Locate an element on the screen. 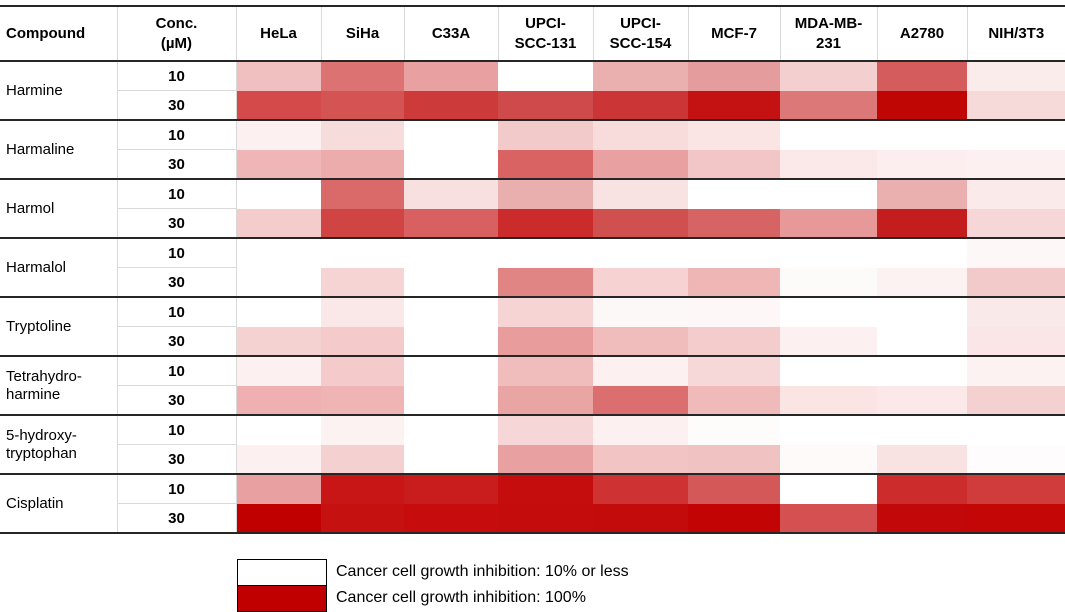 The image size is (1065, 612). compound-label: Harmalol is located at coordinates (59, 267).